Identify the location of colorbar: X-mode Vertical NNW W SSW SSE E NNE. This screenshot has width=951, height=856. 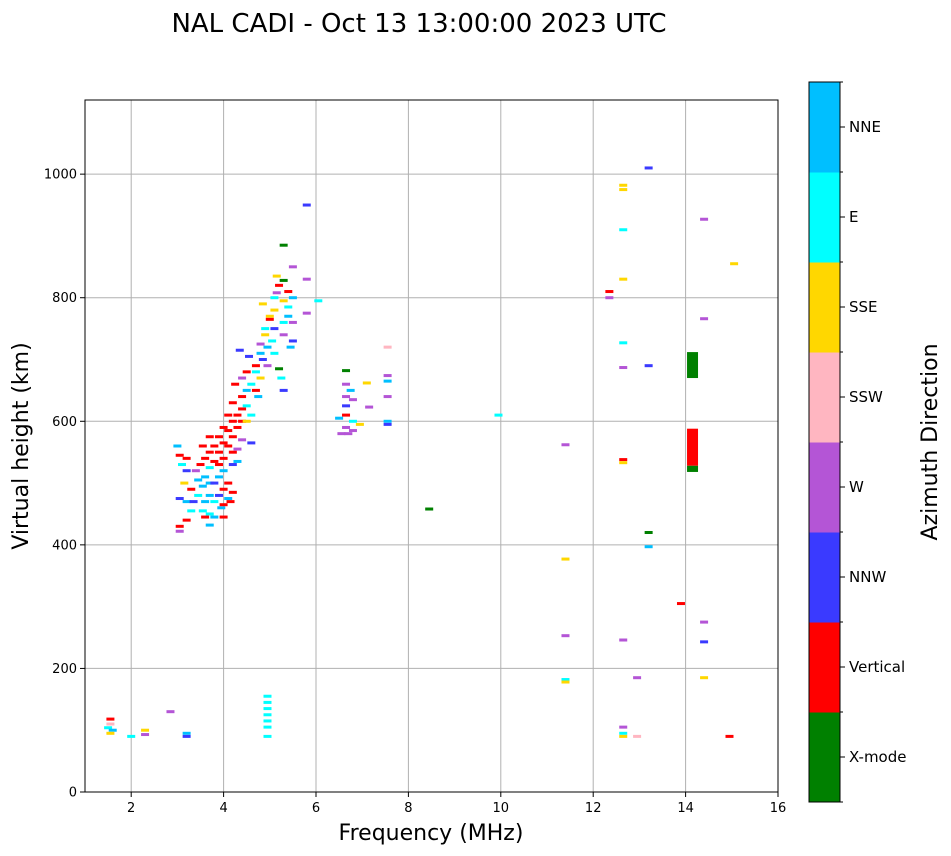
(857, 442).